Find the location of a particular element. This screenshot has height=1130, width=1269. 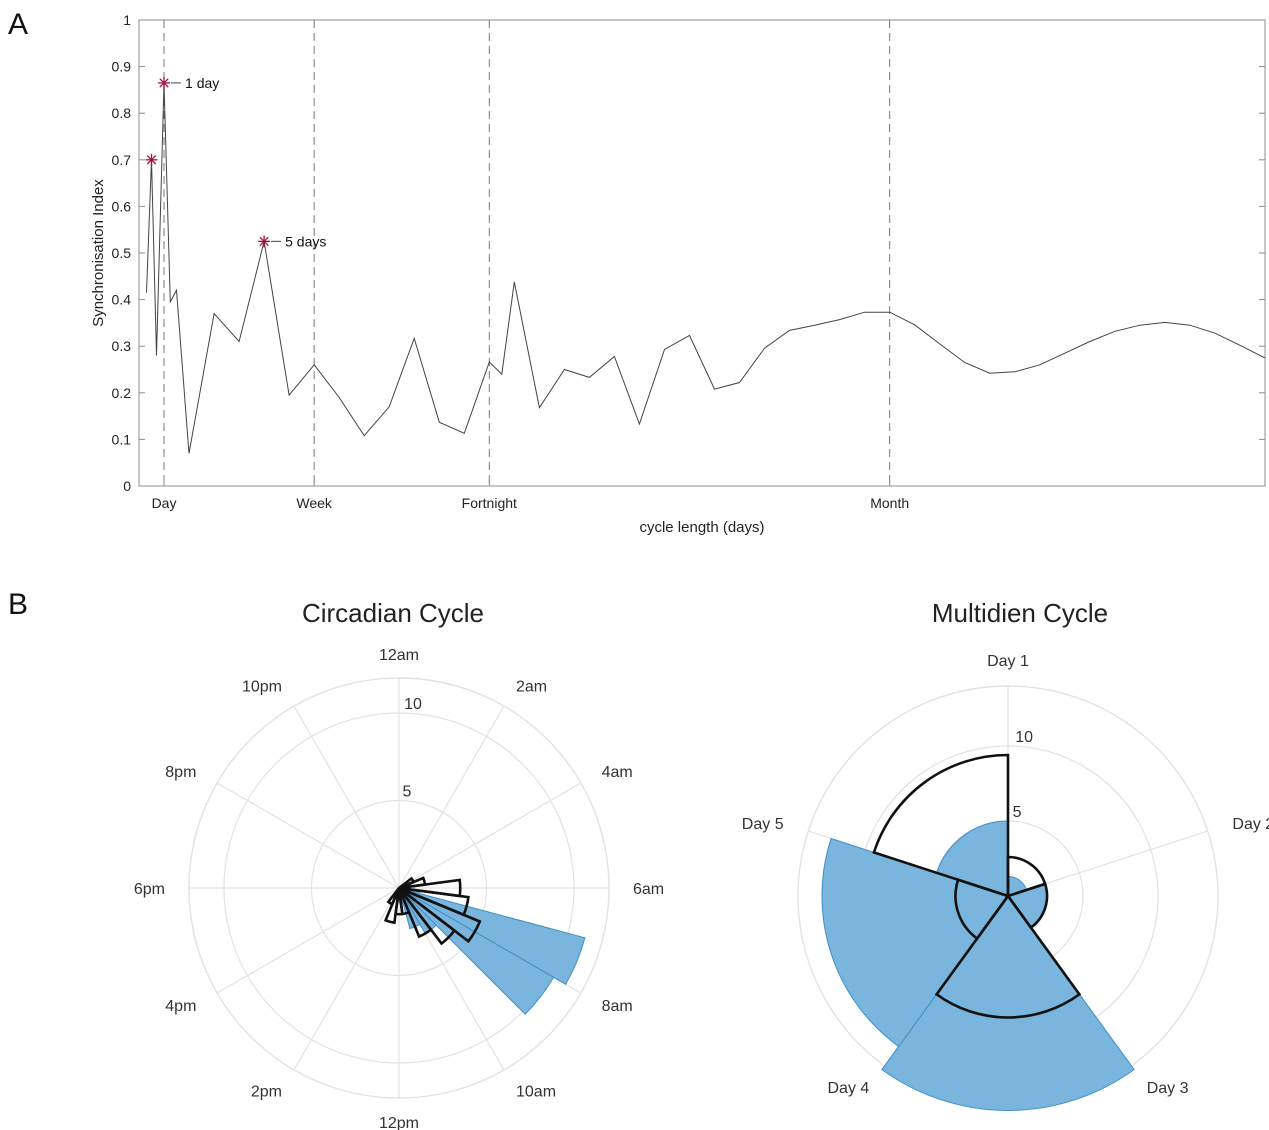

y-tick-label: 0.8 is located at coordinates (122, 113).